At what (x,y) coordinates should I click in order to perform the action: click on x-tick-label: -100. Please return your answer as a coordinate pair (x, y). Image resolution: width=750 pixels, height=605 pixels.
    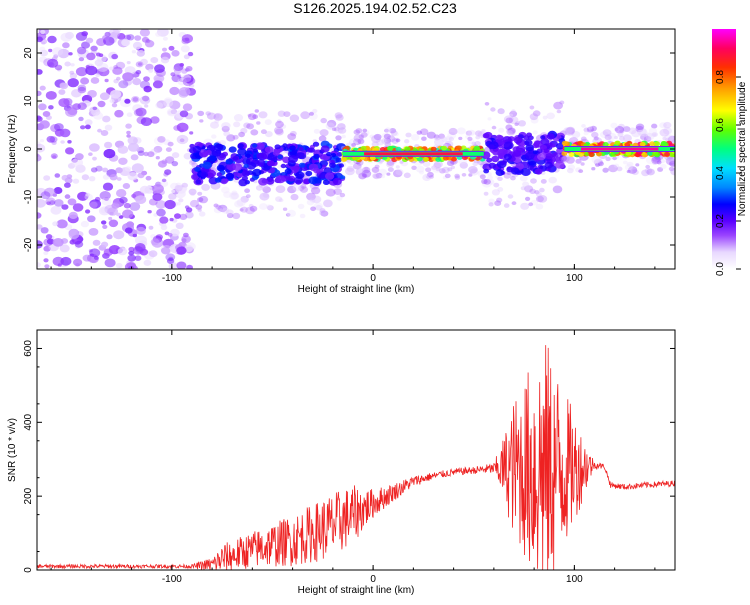
    Looking at the image, I should click on (172, 579).